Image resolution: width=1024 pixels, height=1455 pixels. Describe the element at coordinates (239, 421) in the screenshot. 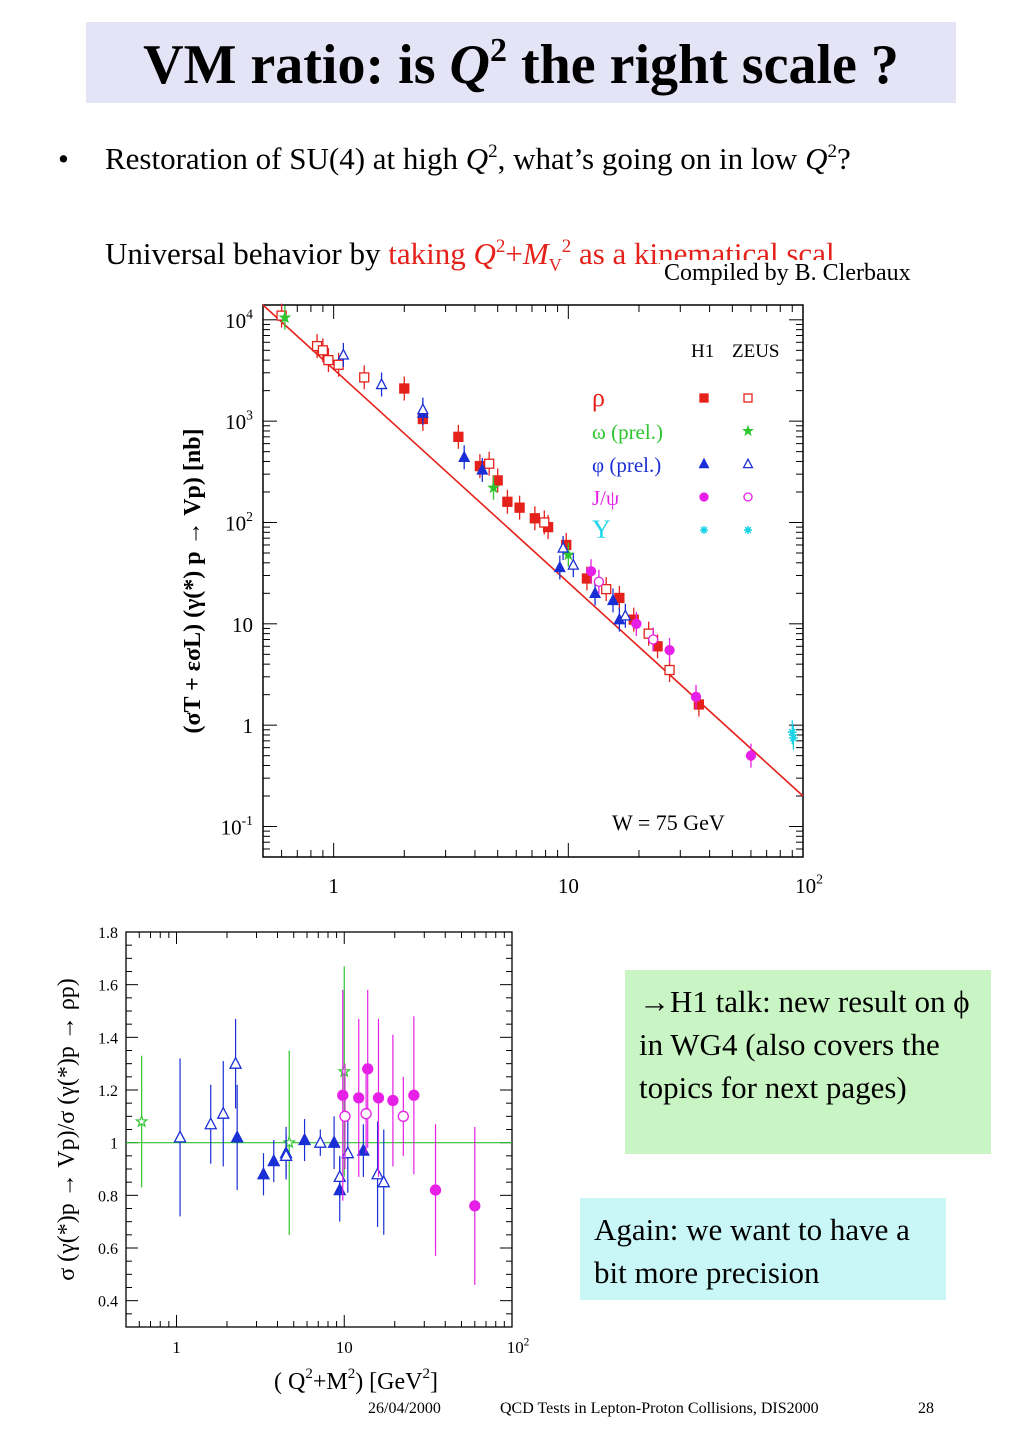

I see `y-tick-label: 10³` at that location.